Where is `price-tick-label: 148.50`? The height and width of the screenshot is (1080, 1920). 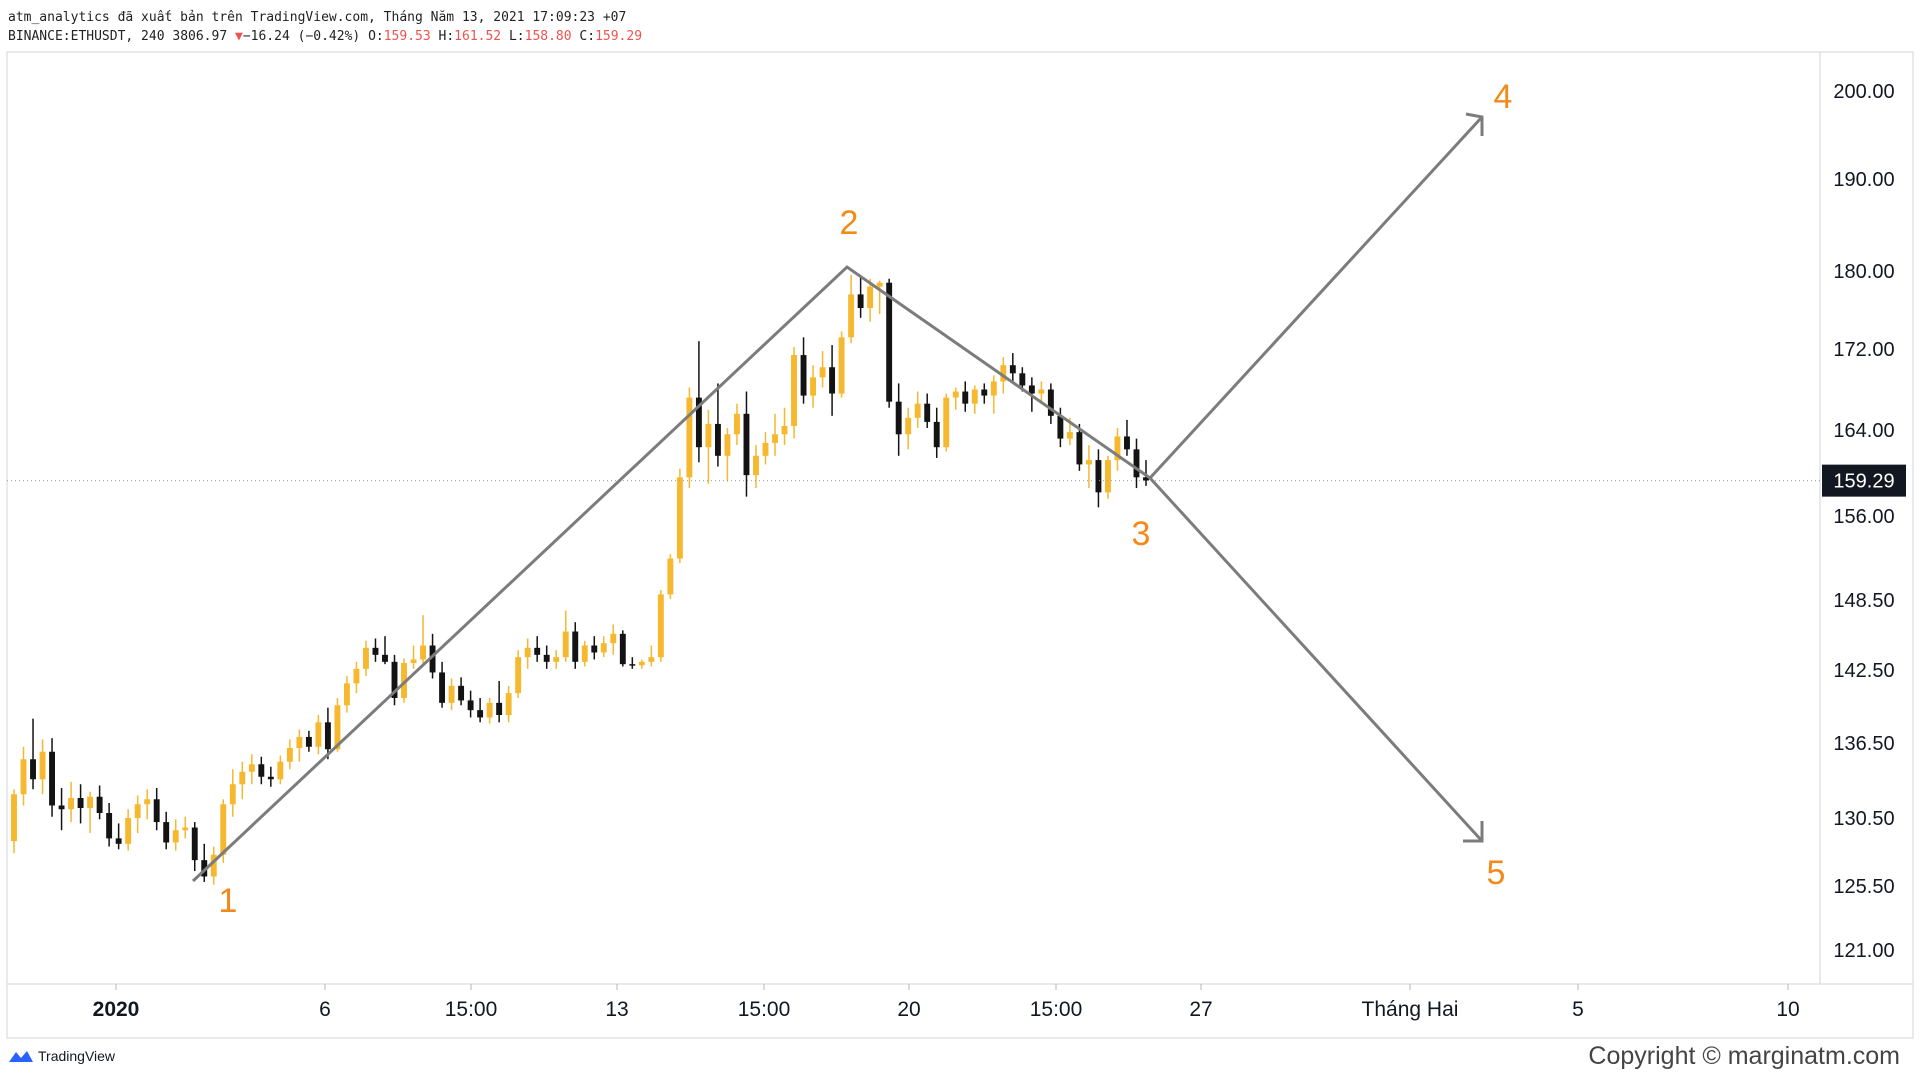
price-tick-label: 148.50 is located at coordinates (1863, 601).